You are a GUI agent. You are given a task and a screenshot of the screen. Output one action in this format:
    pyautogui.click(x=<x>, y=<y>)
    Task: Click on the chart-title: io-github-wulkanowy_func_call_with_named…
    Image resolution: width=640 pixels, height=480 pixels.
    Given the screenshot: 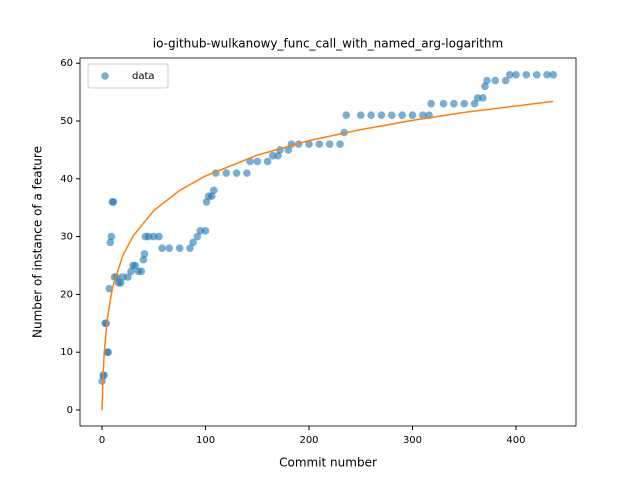 What is the action you would take?
    pyautogui.click(x=328, y=44)
    